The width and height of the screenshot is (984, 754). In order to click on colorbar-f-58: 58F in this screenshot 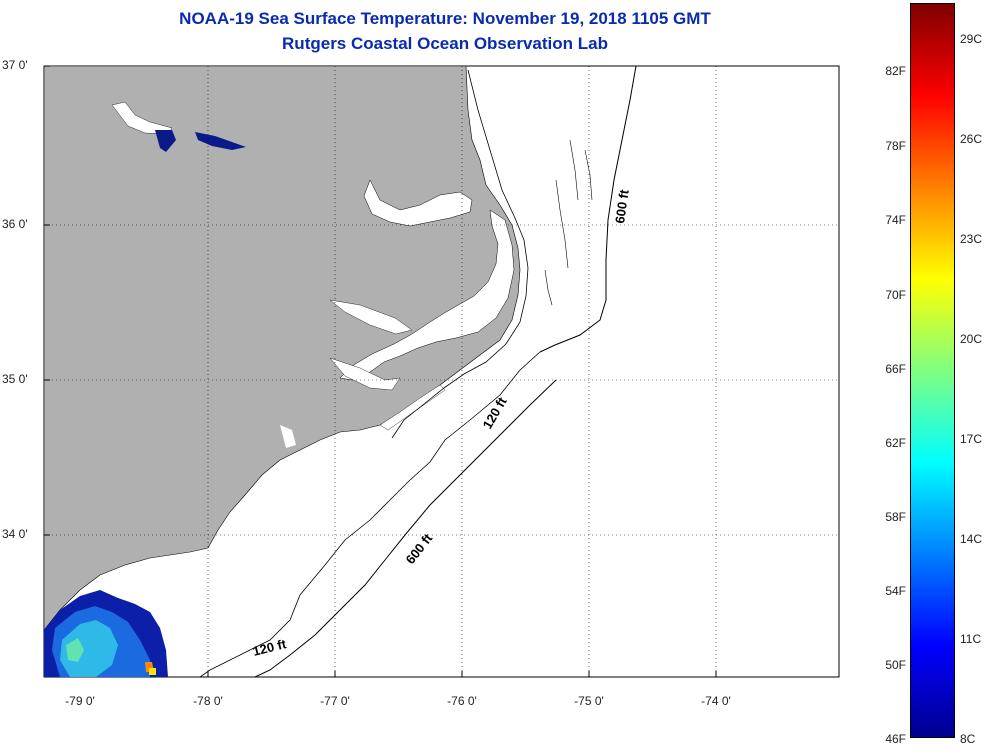, I will do `click(895, 517)`.